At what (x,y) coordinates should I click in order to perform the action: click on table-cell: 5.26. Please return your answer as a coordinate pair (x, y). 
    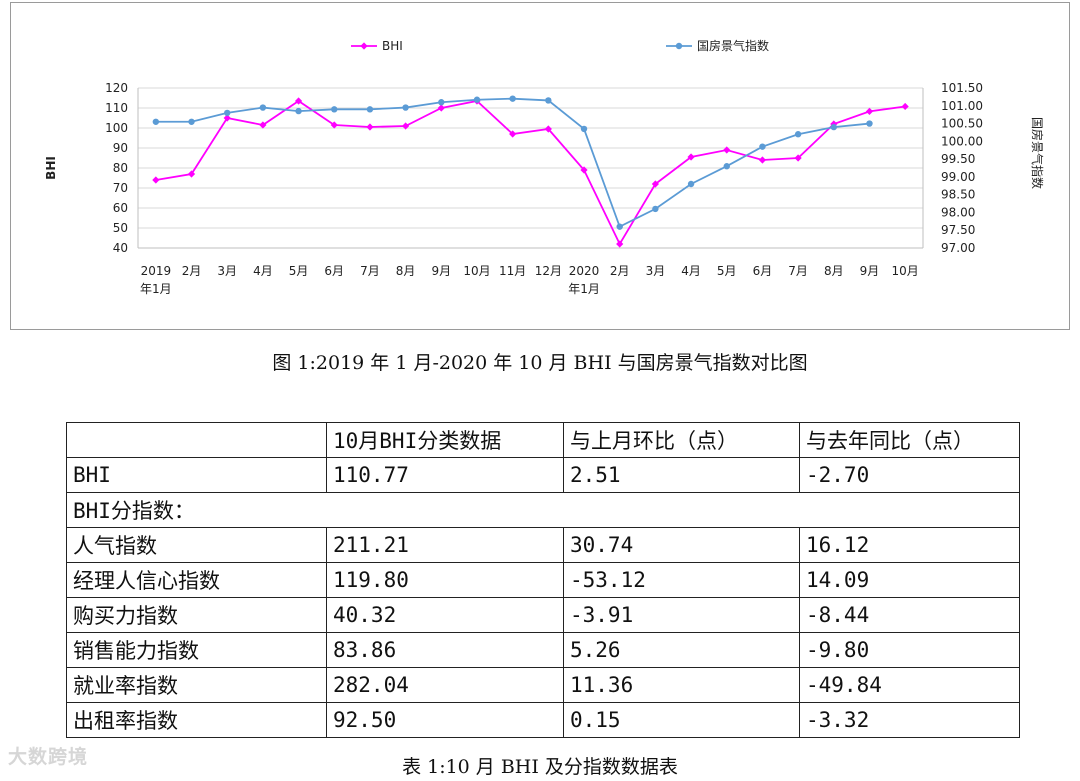
    Looking at the image, I should click on (681, 650).